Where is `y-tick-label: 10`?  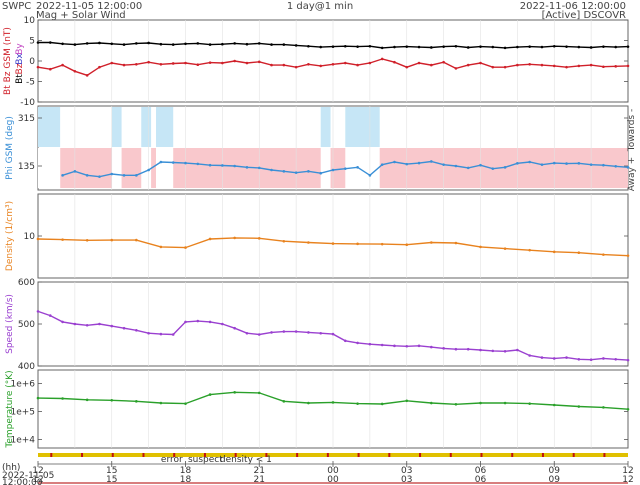
y-tick-label: 10 is located at coordinates (30, 237).